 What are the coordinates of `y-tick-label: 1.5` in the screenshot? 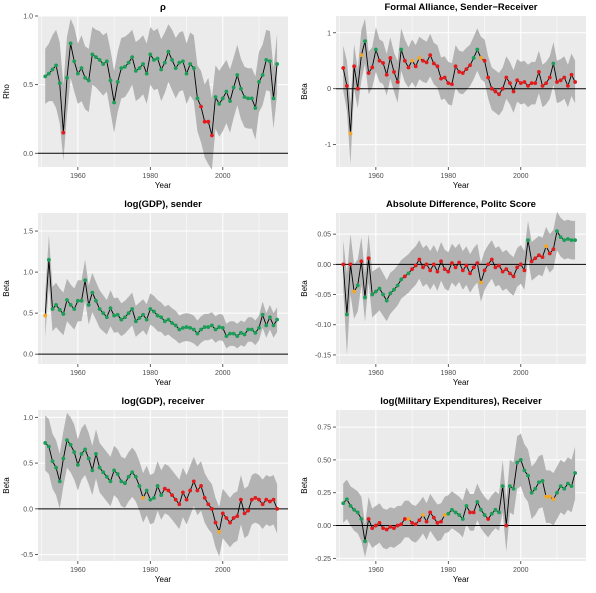 It's located at (28, 232).